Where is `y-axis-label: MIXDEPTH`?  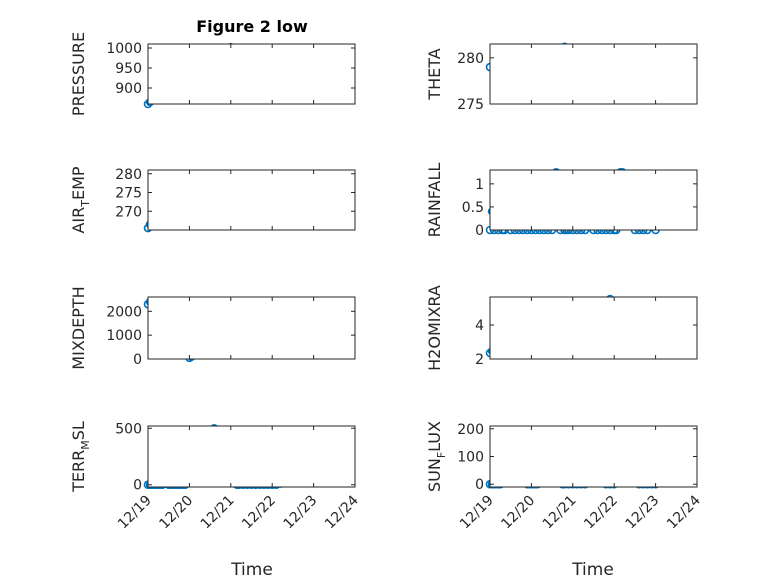 y-axis-label: MIXDEPTH is located at coordinates (78, 327).